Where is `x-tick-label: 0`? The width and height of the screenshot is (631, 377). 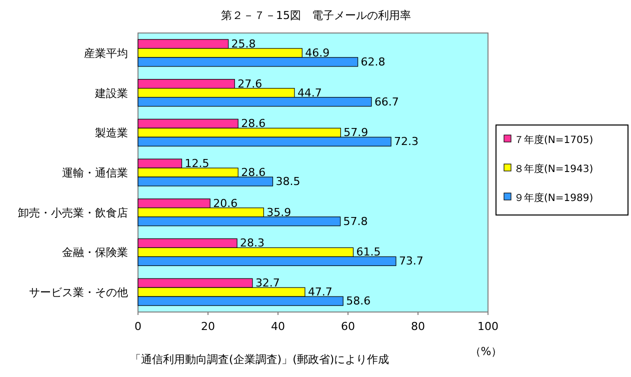
x-tick-label: 0 is located at coordinates (138, 326).